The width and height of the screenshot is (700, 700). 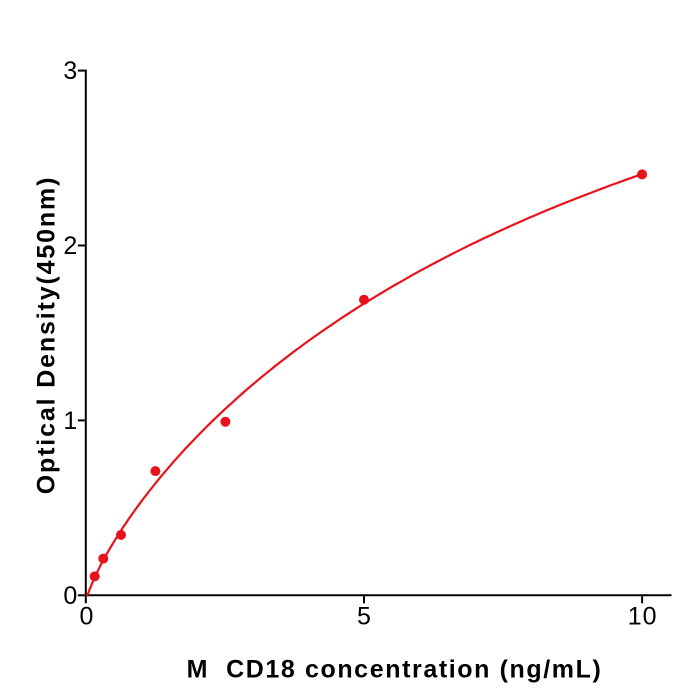 What do you see at coordinates (70, 71) in the screenshot?
I see `svg-text: 3` at bounding box center [70, 71].